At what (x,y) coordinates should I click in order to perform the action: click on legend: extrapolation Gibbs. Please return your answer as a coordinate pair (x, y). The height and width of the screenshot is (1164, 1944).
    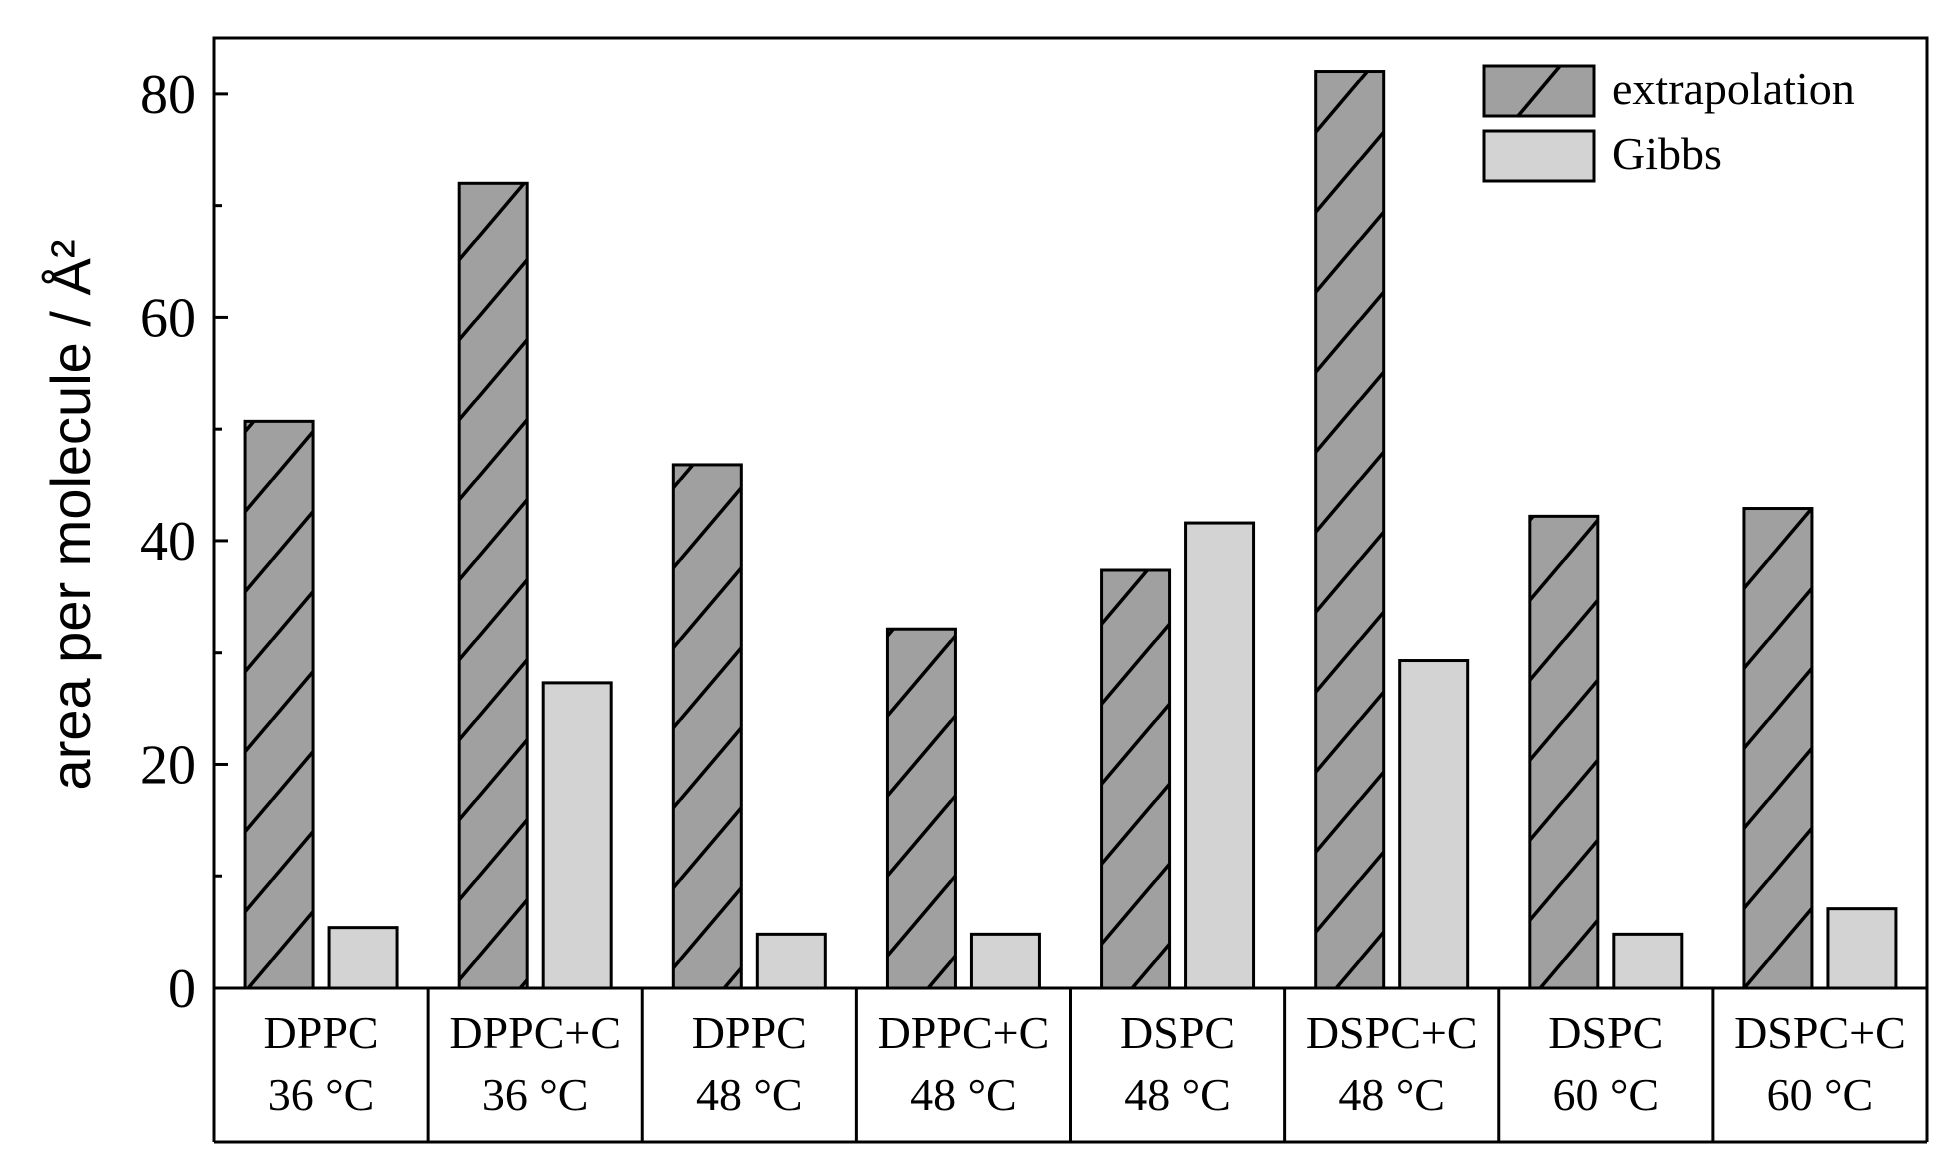
    Looking at the image, I should click on (1668, 123).